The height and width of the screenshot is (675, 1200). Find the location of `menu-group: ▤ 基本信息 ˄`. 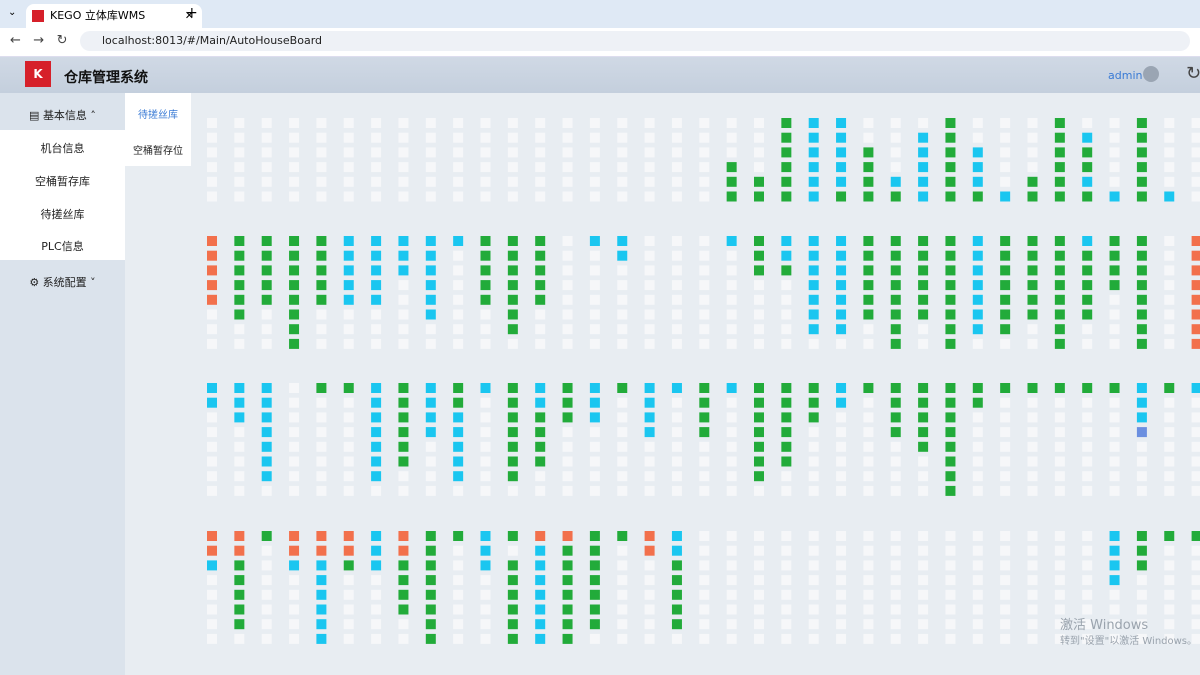

menu-group: ▤ 基本信息 ˄ is located at coordinates (62, 115).